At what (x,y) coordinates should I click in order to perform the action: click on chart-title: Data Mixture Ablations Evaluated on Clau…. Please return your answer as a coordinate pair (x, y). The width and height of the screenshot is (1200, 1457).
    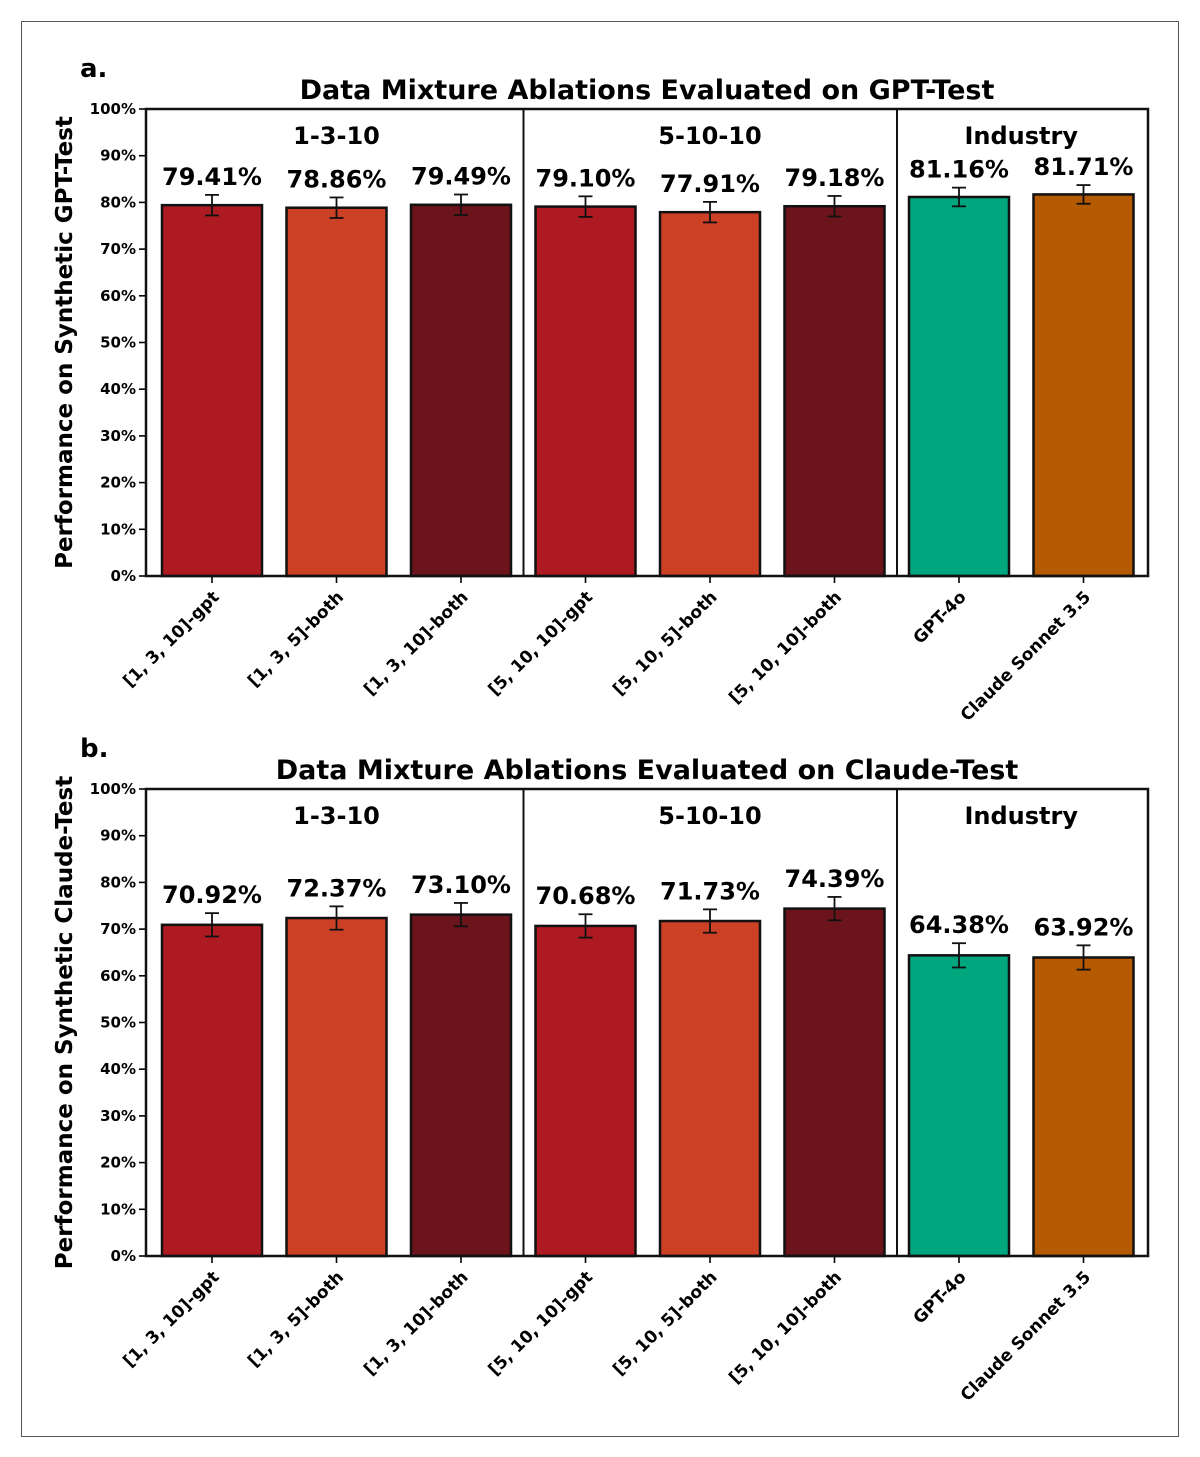
    Looking at the image, I should click on (647, 770).